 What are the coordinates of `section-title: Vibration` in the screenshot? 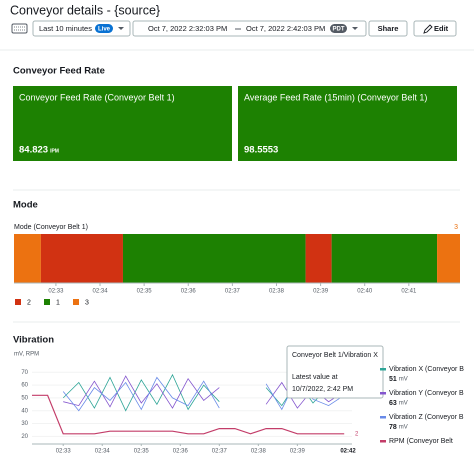 It's located at (33, 340).